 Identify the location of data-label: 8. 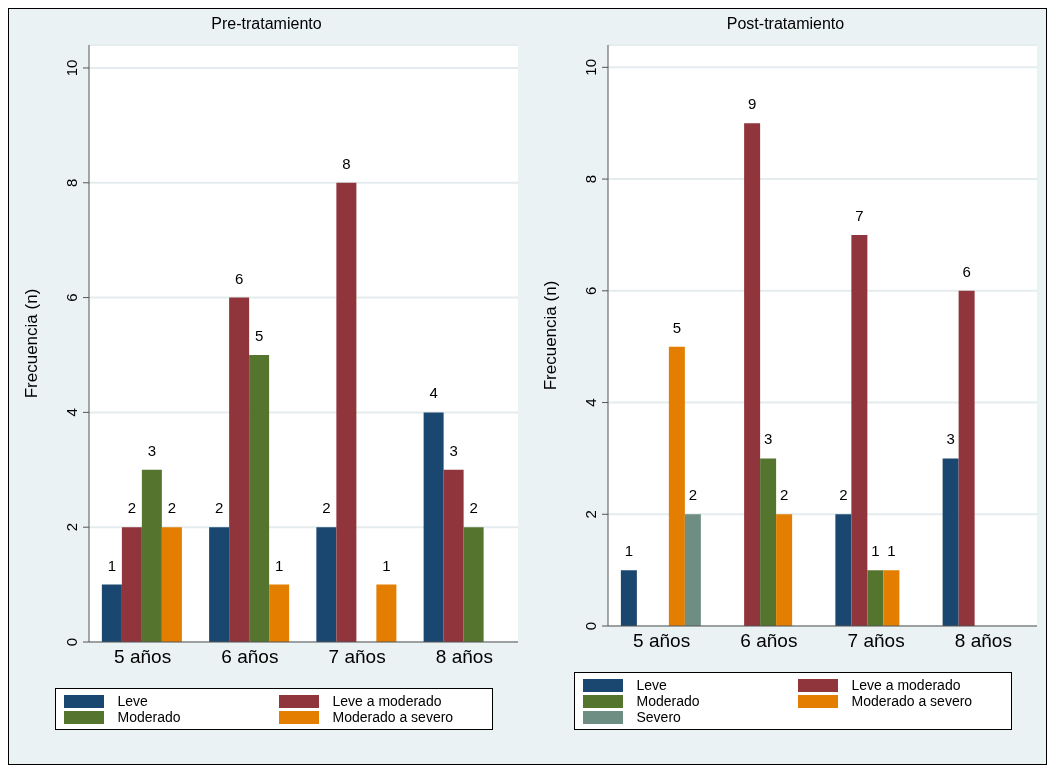
(346, 163).